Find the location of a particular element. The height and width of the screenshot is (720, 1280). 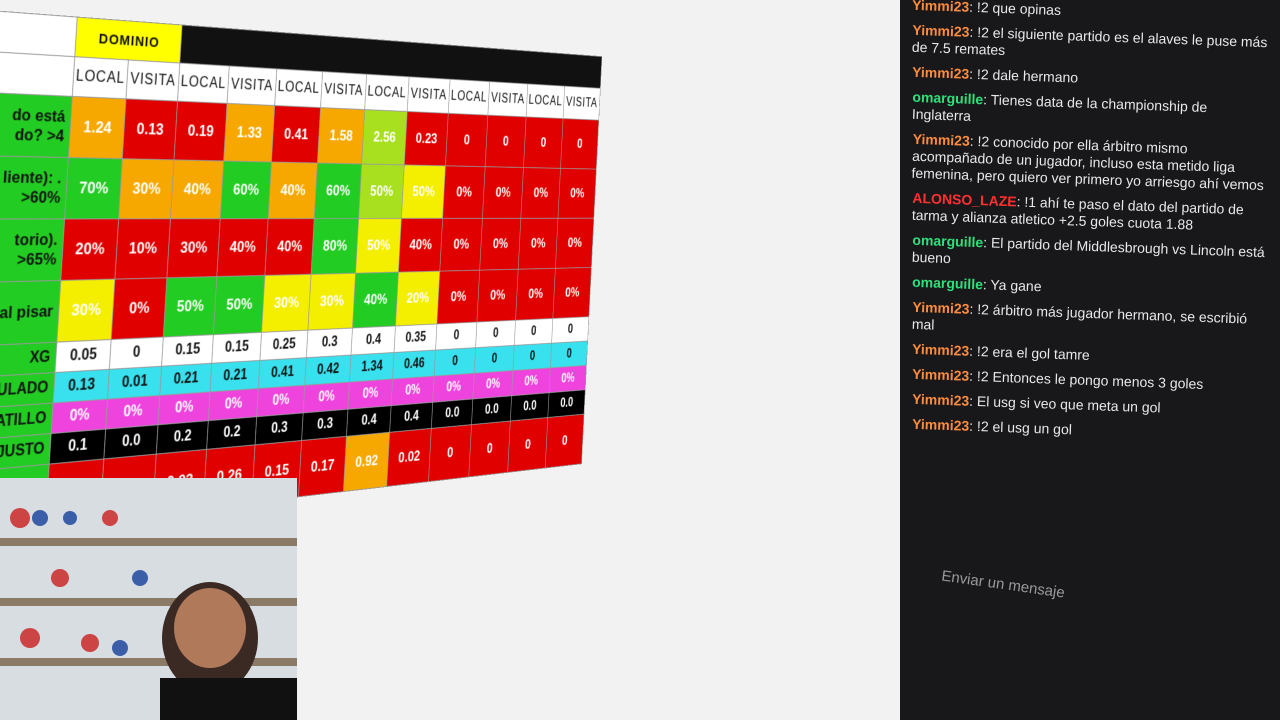

chat-text: !2 dale hermano is located at coordinates (1027, 76).